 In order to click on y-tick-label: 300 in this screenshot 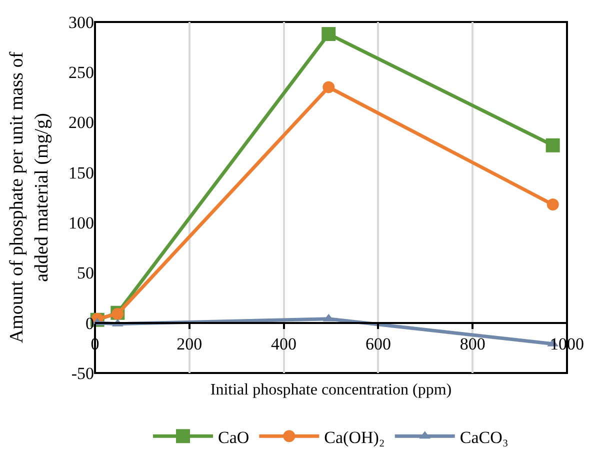, I will do `click(81, 22)`.